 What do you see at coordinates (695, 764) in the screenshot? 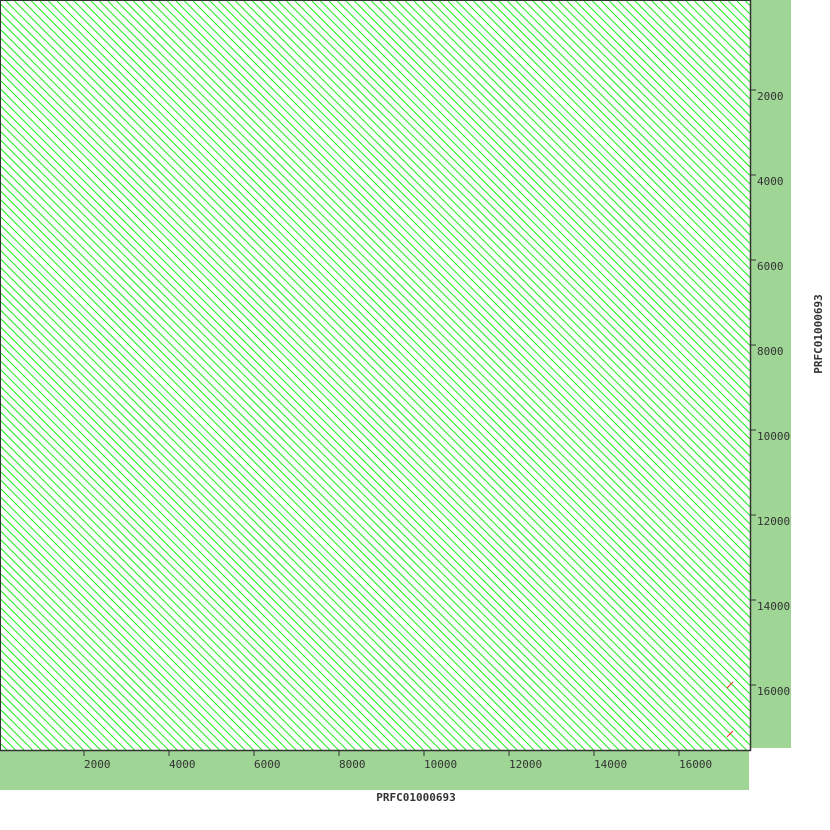
I see `x-tick-label: 16000` at bounding box center [695, 764].